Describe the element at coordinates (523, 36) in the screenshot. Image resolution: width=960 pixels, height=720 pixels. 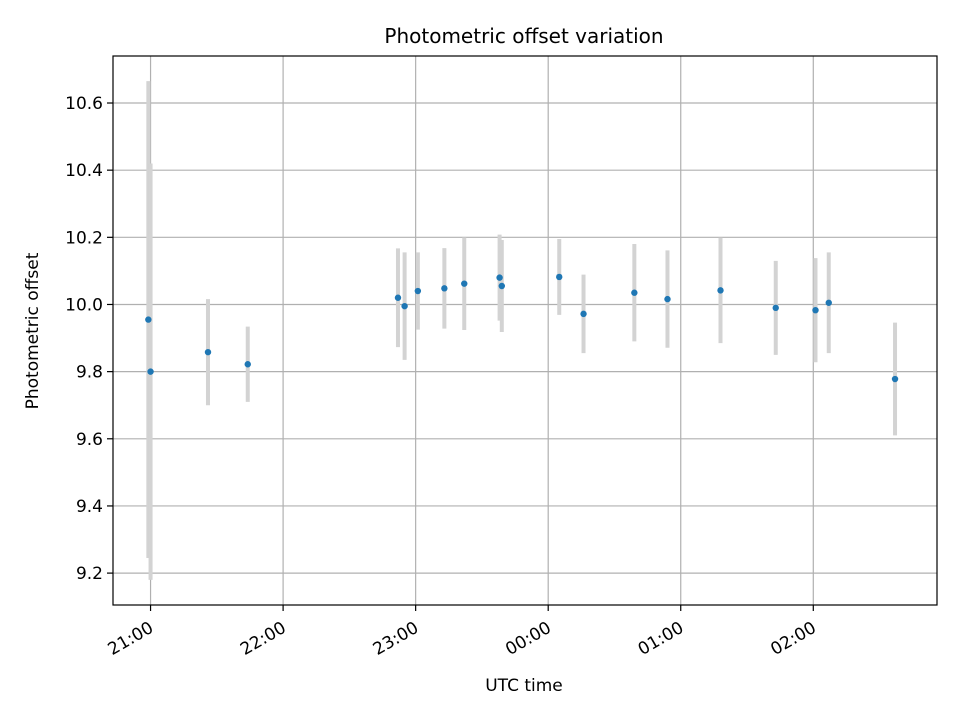
I see `chart-title: Photometric offset variation` at that location.